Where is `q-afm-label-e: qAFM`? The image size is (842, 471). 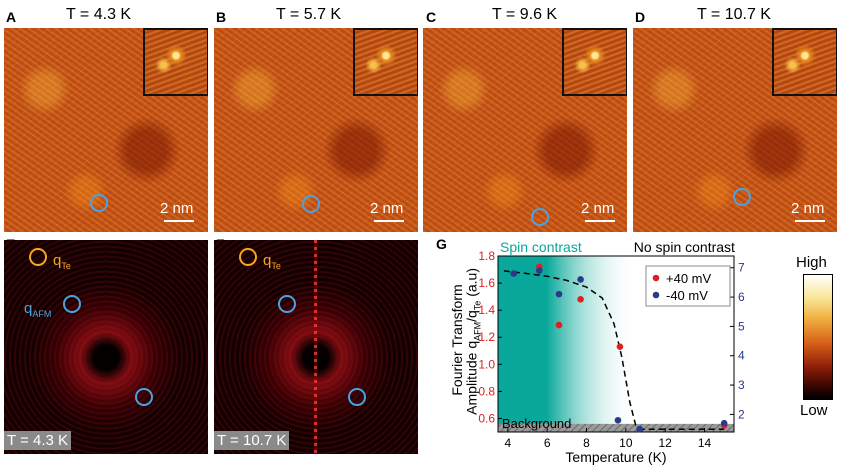 q-afm-label-e: qAFM is located at coordinates (38, 309).